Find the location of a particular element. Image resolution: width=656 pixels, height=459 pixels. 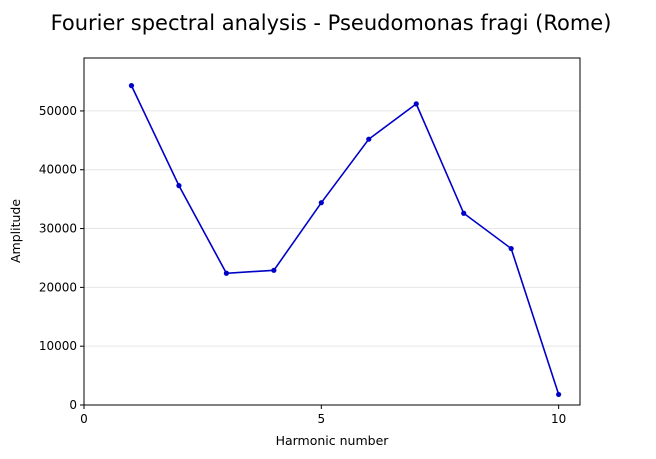

y-axis: 0 10000 20000 30000 40000 50000 is located at coordinates (61, 258).